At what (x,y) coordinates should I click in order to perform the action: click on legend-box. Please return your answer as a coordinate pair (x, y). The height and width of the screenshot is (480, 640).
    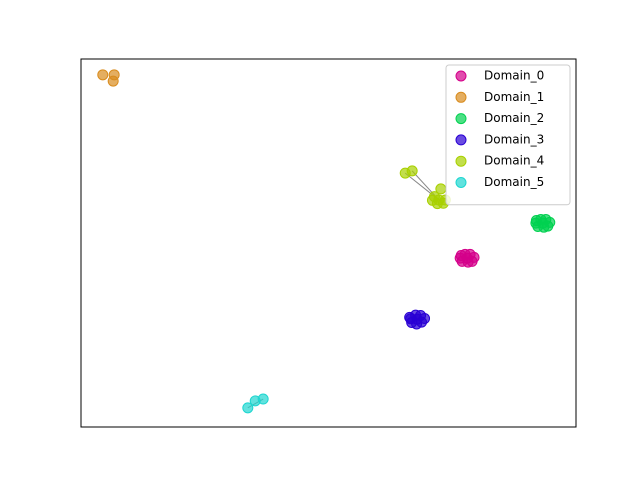
    Looking at the image, I should click on (508, 135).